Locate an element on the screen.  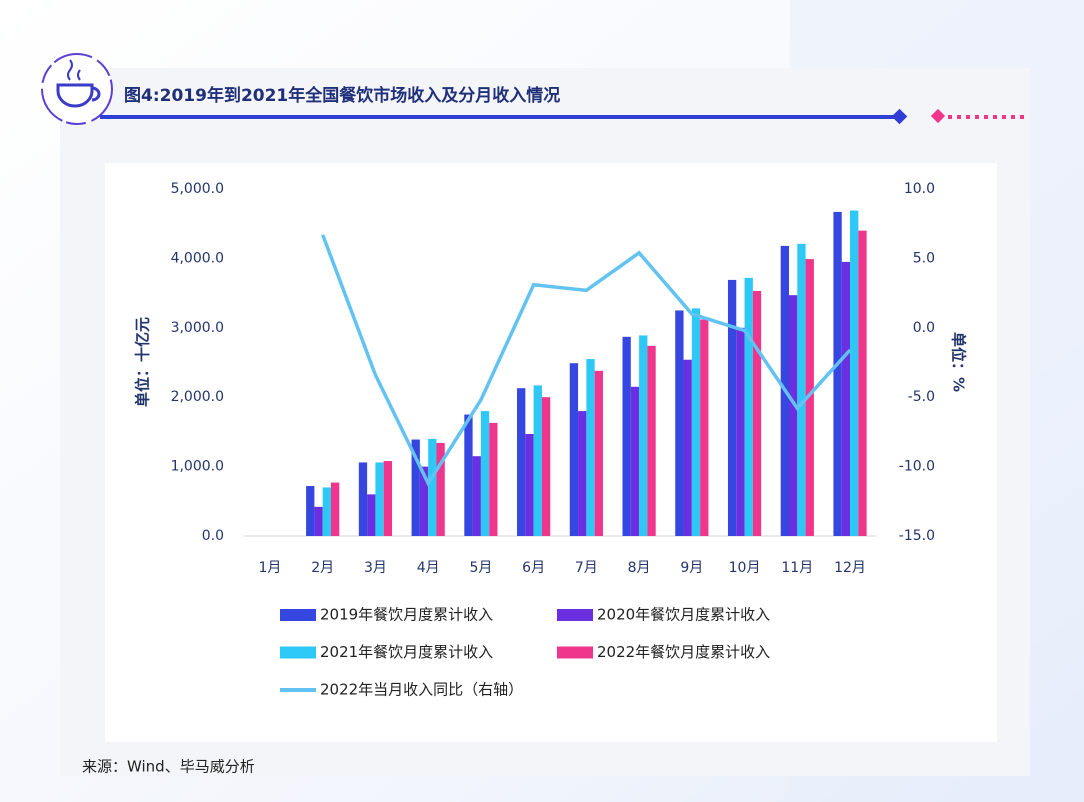
y2-tick-label: -15.0 is located at coordinates (917, 536).